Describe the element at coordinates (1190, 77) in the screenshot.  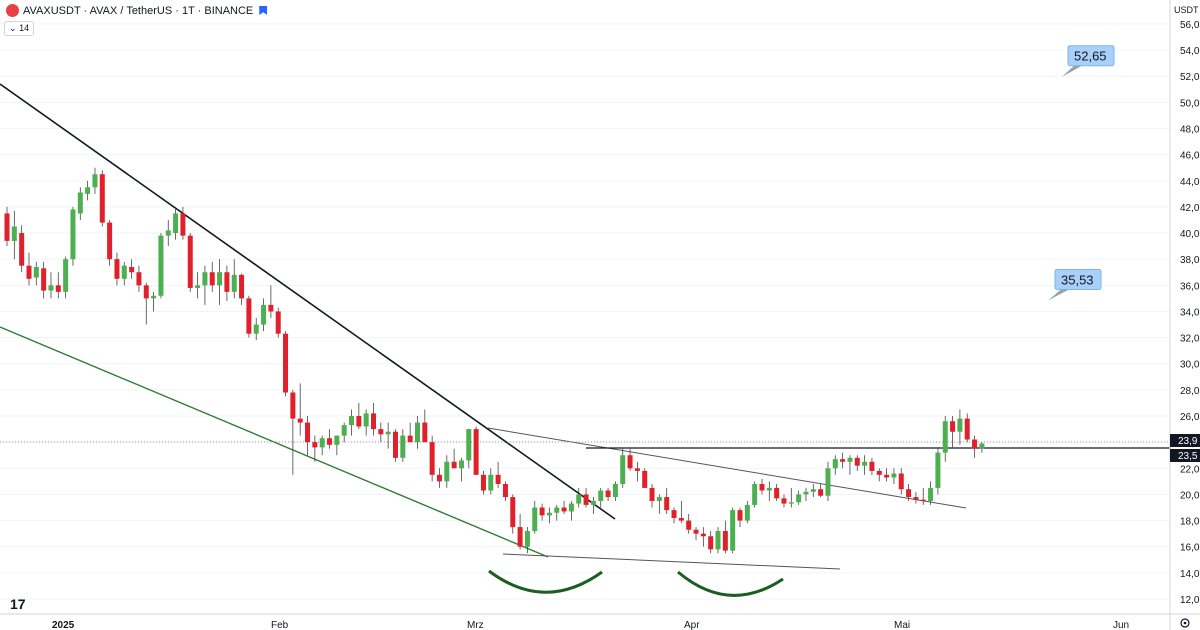
I see `price-tick-label: 52,00` at that location.